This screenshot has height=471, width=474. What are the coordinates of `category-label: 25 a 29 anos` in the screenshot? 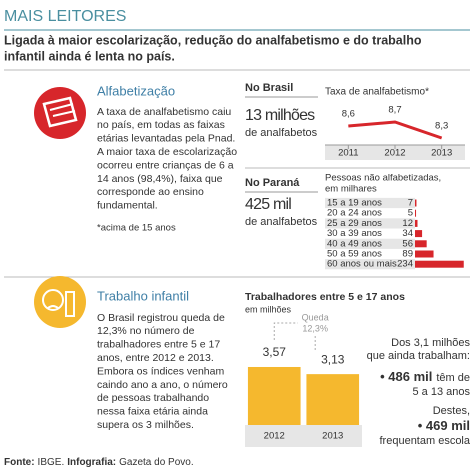 It's located at (354, 223).